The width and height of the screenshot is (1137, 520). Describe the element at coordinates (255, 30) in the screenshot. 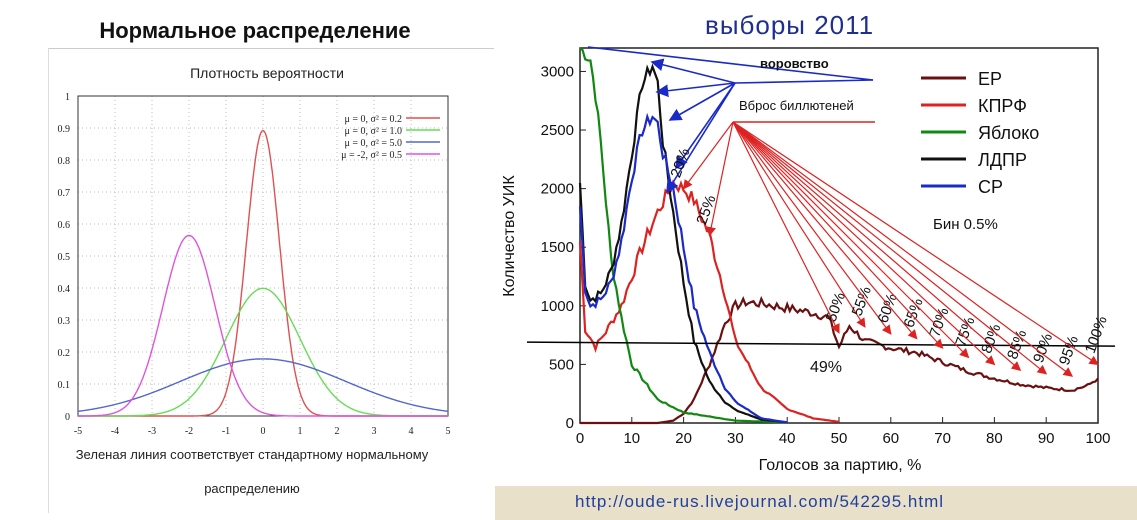

I see `left-page-title: Нормальное распределение` at that location.